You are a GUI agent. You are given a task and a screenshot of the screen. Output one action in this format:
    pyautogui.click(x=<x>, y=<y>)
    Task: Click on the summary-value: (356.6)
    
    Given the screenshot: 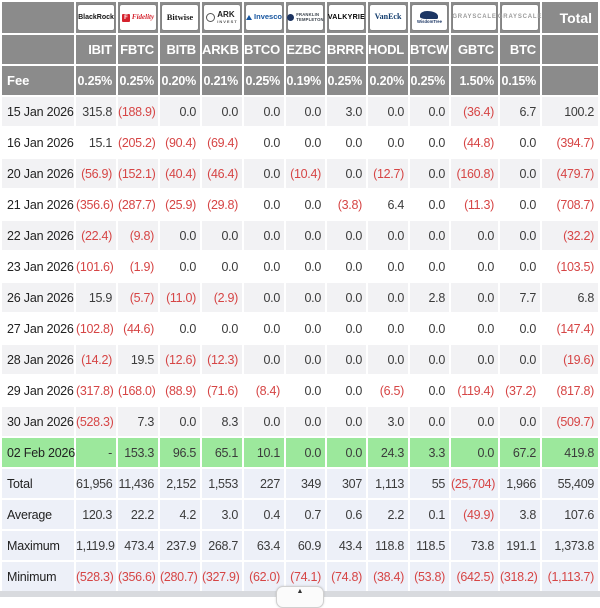 What is the action you would take?
    pyautogui.click(x=138, y=576)
    